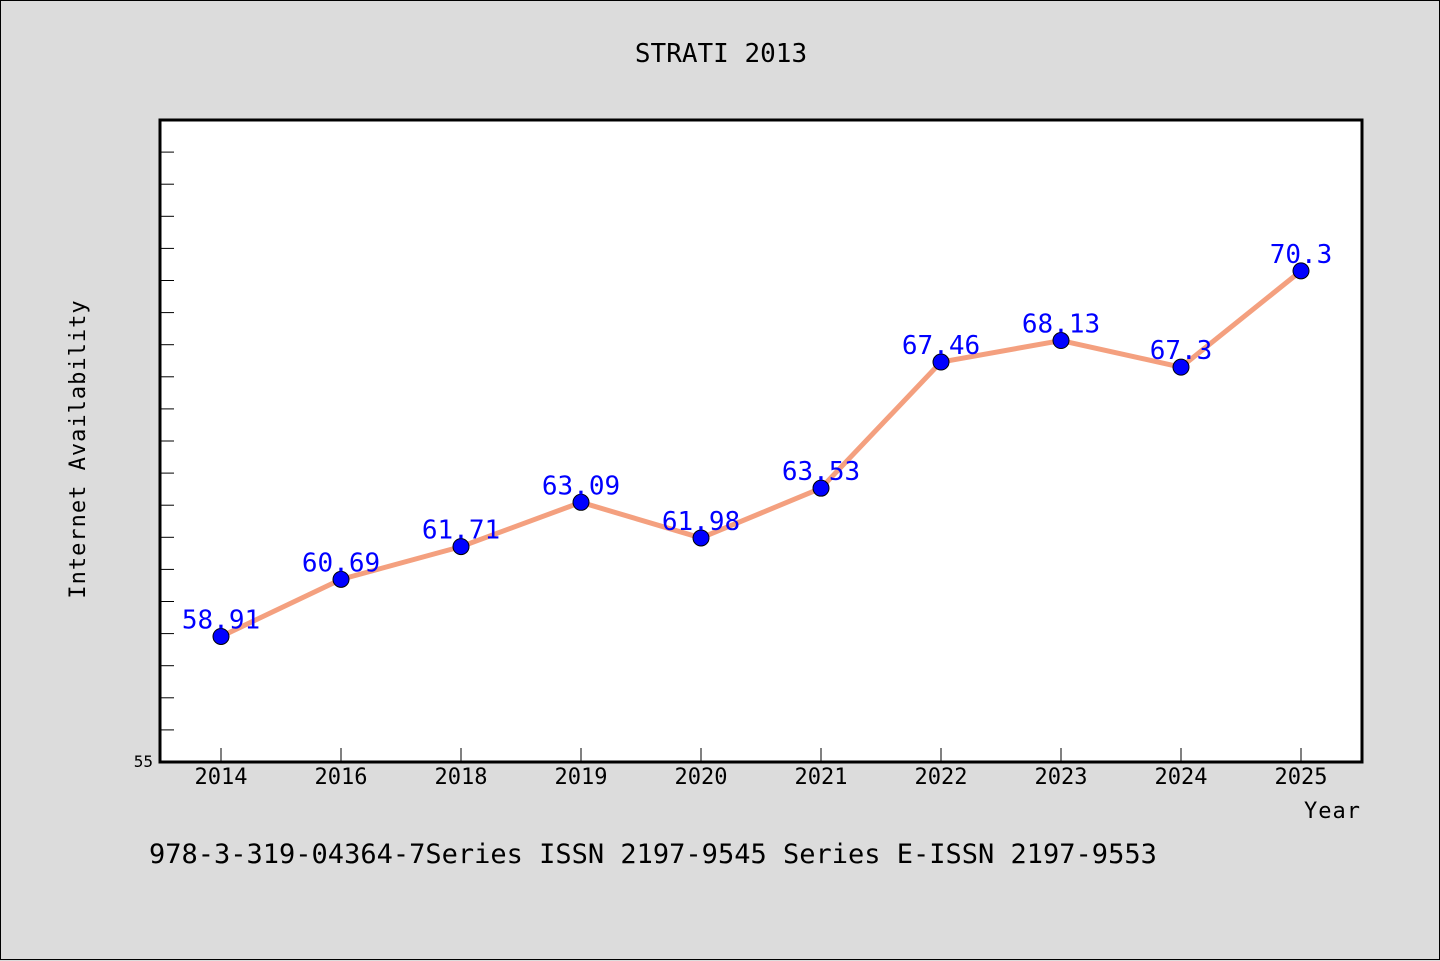 The height and width of the screenshot is (961, 1440). Describe the element at coordinates (143, 761) in the screenshot. I see `y-tick-label-min: 55` at that location.